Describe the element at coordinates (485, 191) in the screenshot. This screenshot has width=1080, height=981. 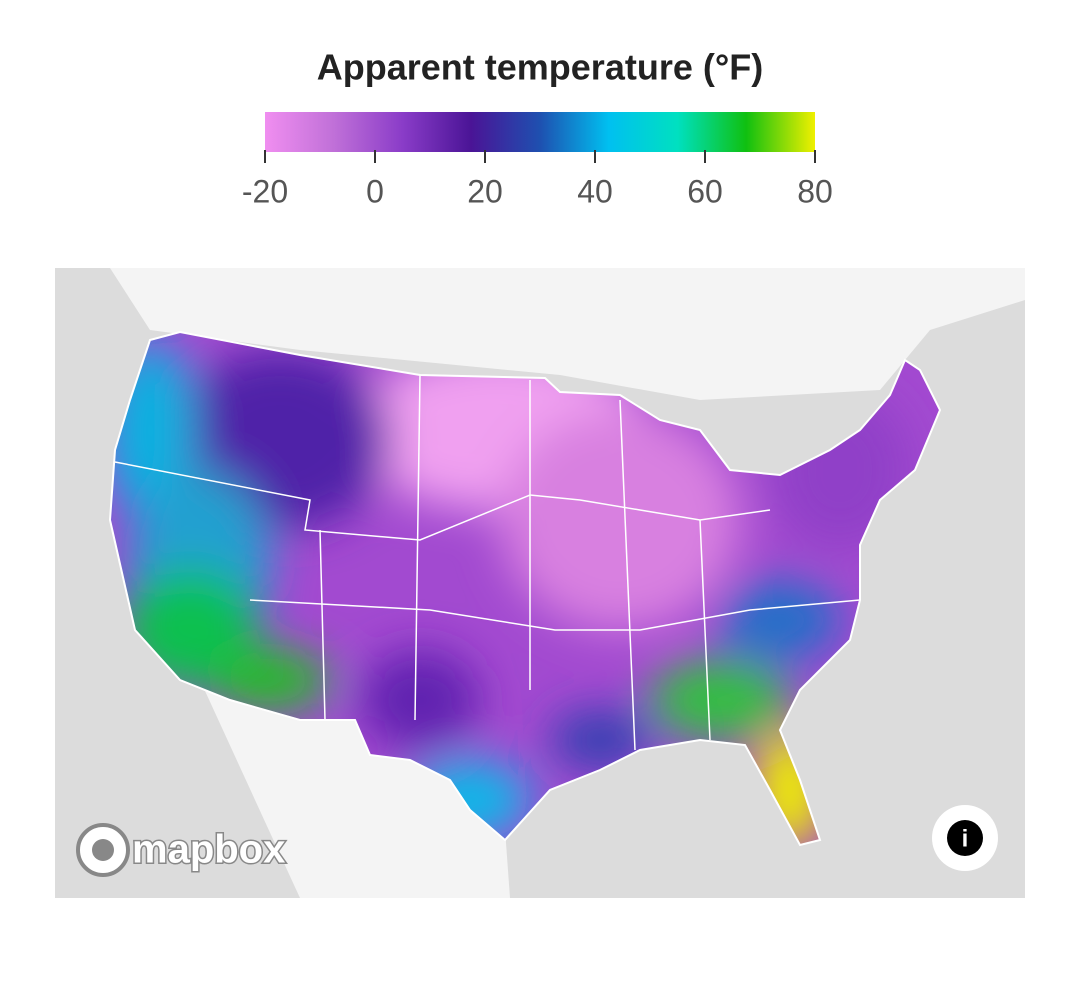
I see `tick-label: 20` at that location.